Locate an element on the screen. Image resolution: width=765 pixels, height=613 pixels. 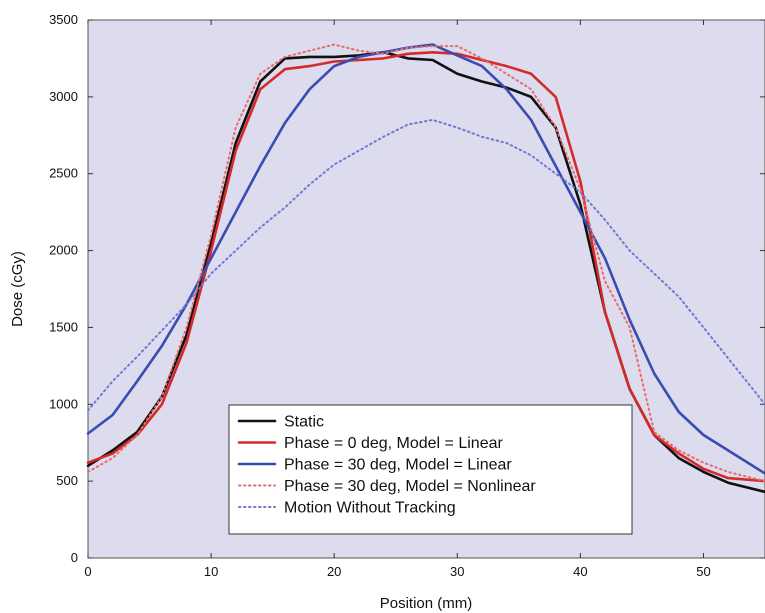
x-tick-label: 50 is located at coordinates (703, 571).